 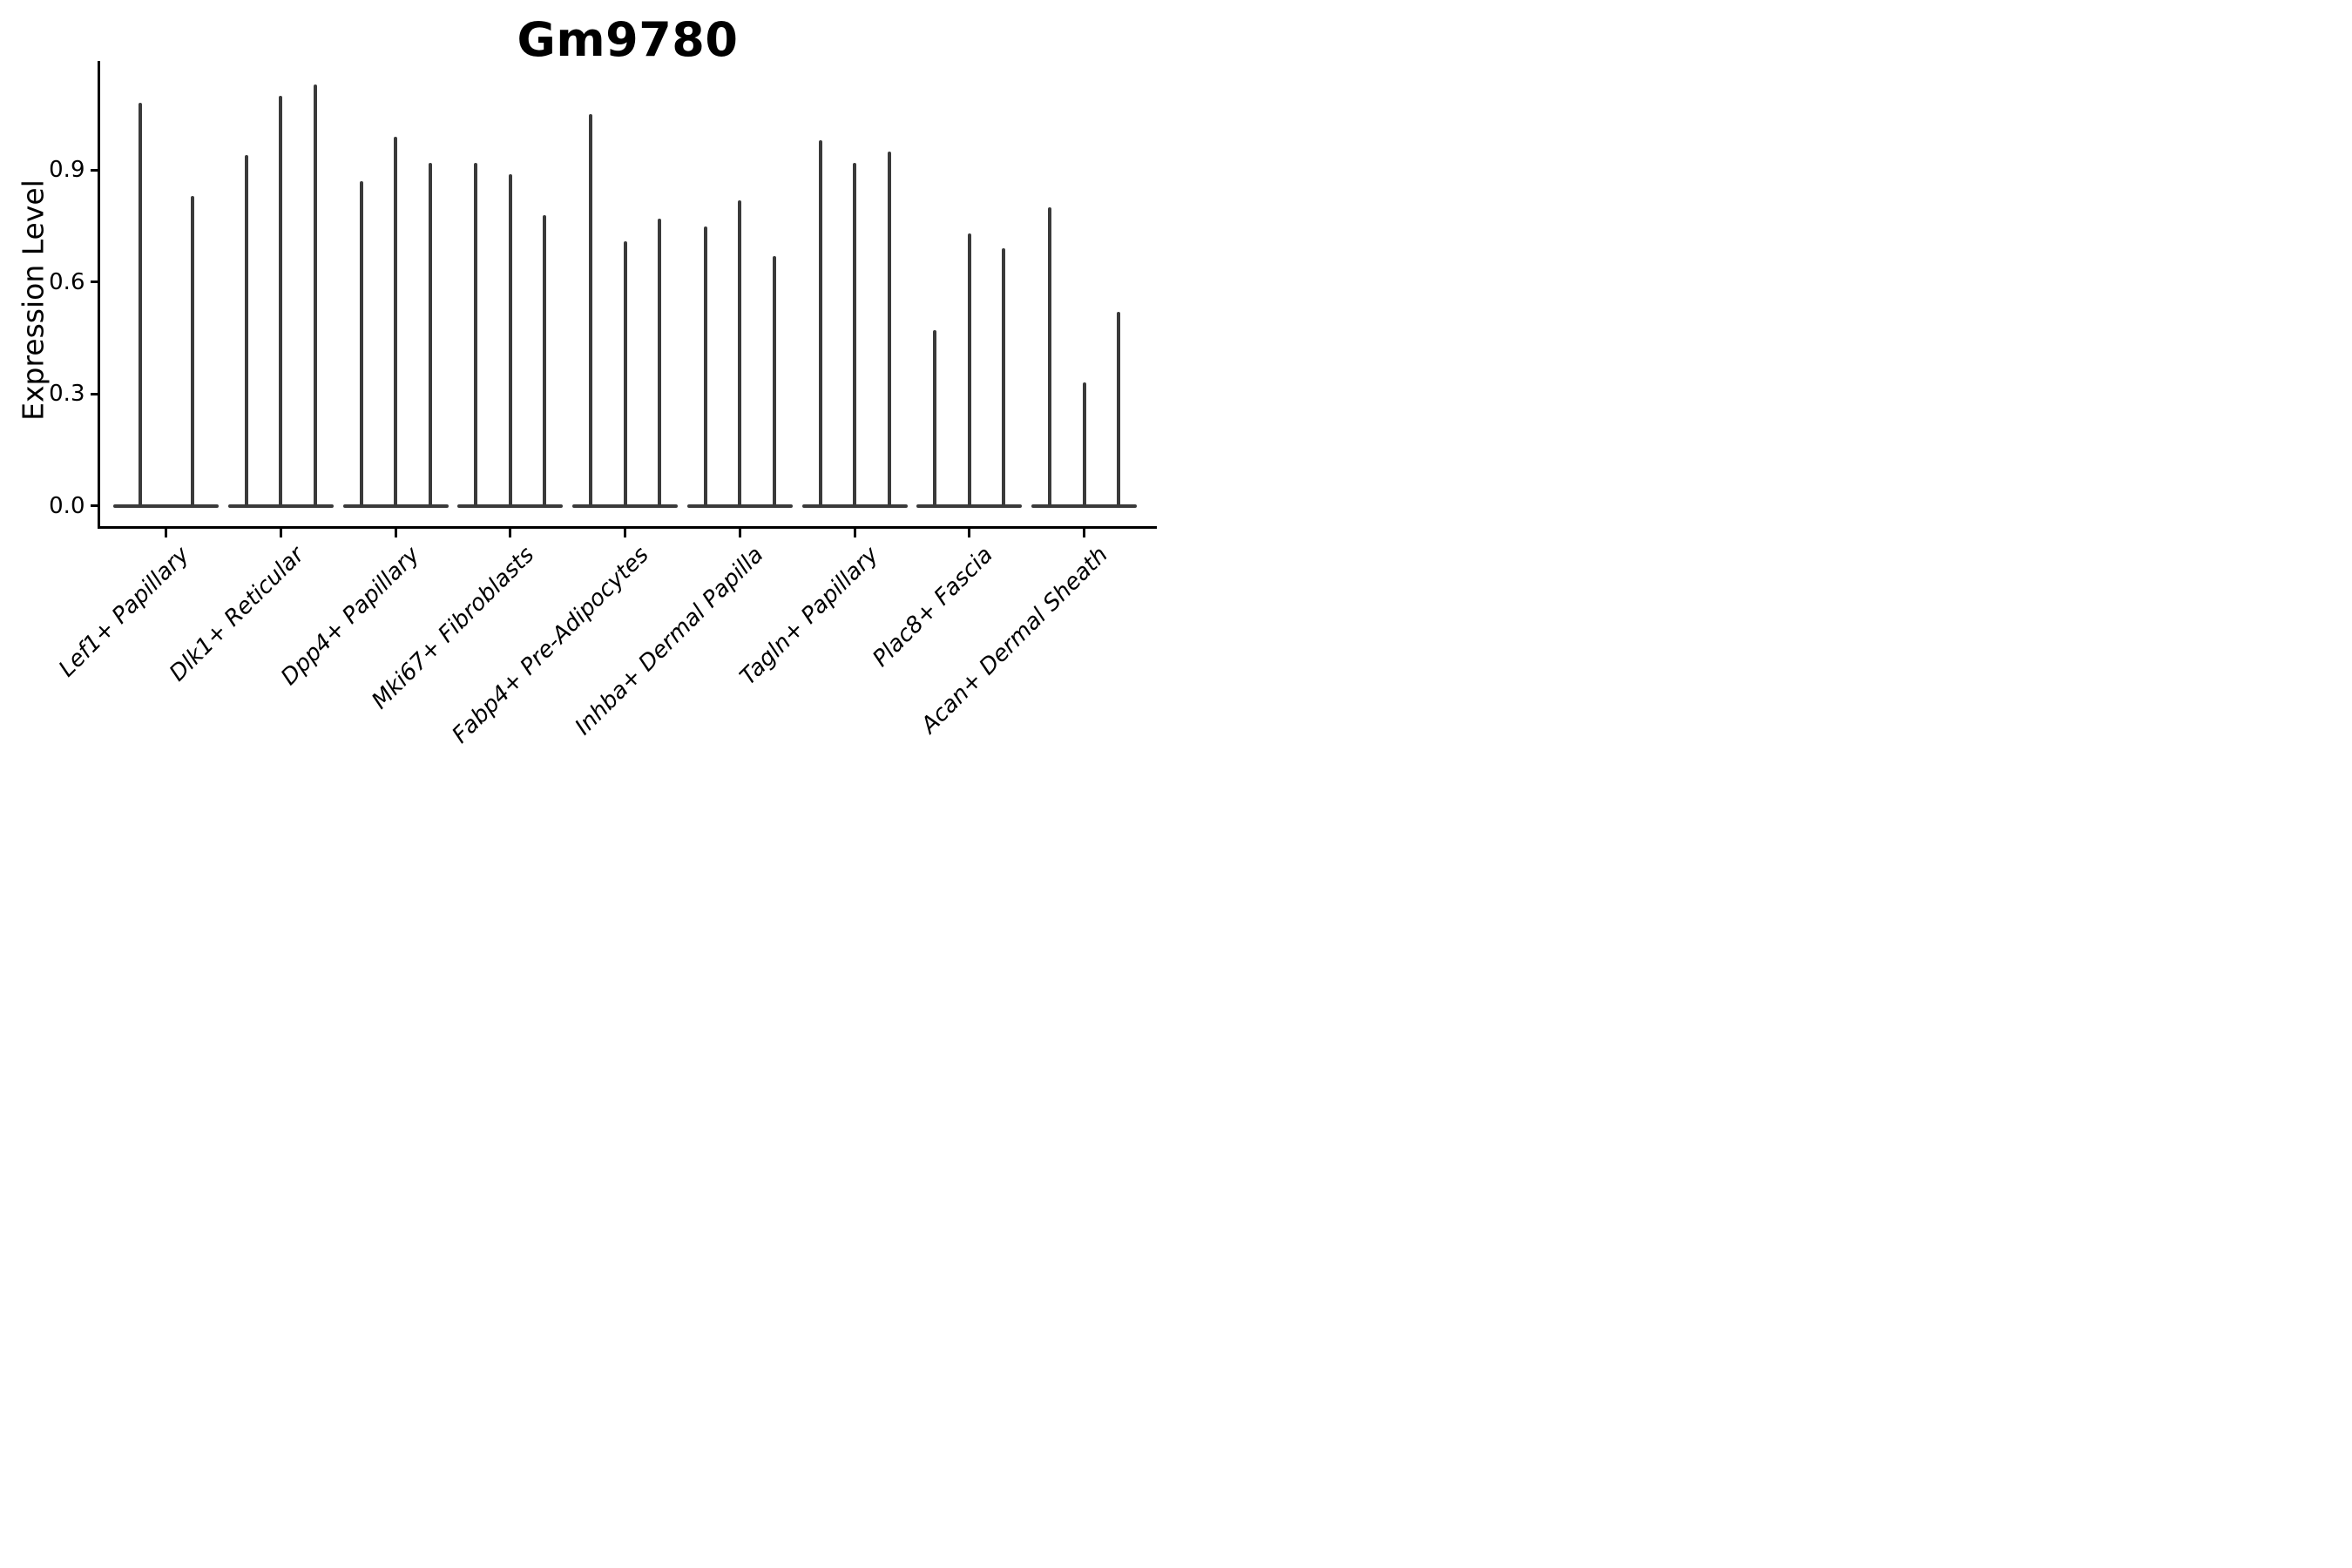 I want to click on violin-base, so click(x=166, y=506).